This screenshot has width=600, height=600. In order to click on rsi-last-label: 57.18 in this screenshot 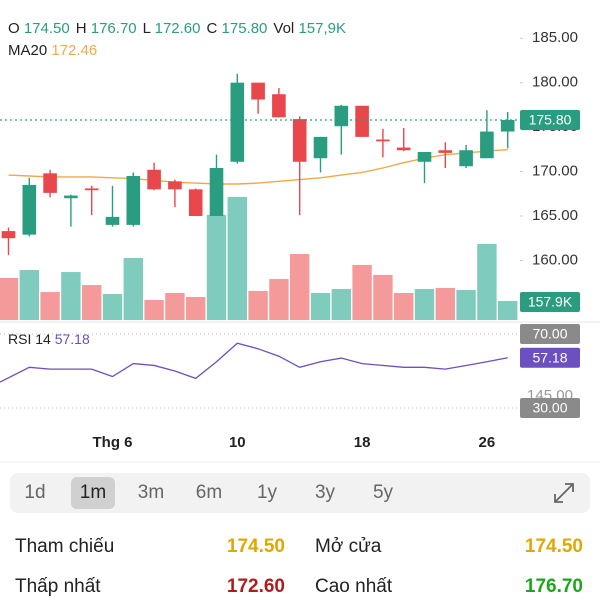, I will do `click(549, 357)`.